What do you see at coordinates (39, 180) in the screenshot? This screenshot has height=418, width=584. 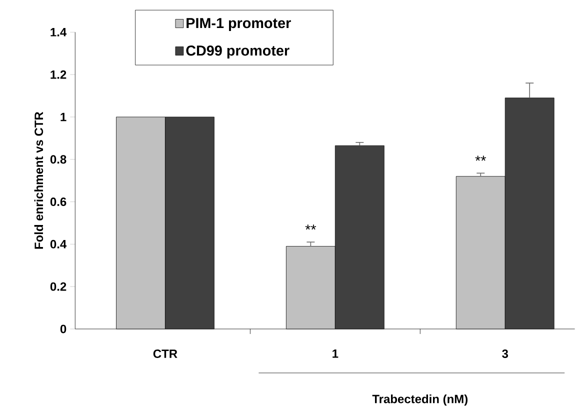 I see `y-axis-title: Fold enrichment vs CTR` at bounding box center [39, 180].